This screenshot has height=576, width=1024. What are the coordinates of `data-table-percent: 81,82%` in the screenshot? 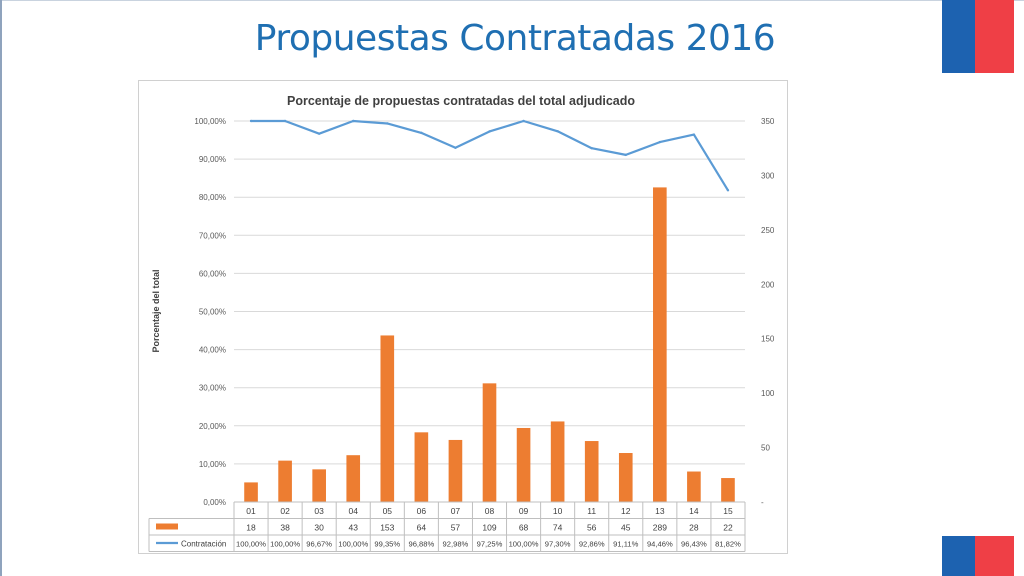 It's located at (728, 544).